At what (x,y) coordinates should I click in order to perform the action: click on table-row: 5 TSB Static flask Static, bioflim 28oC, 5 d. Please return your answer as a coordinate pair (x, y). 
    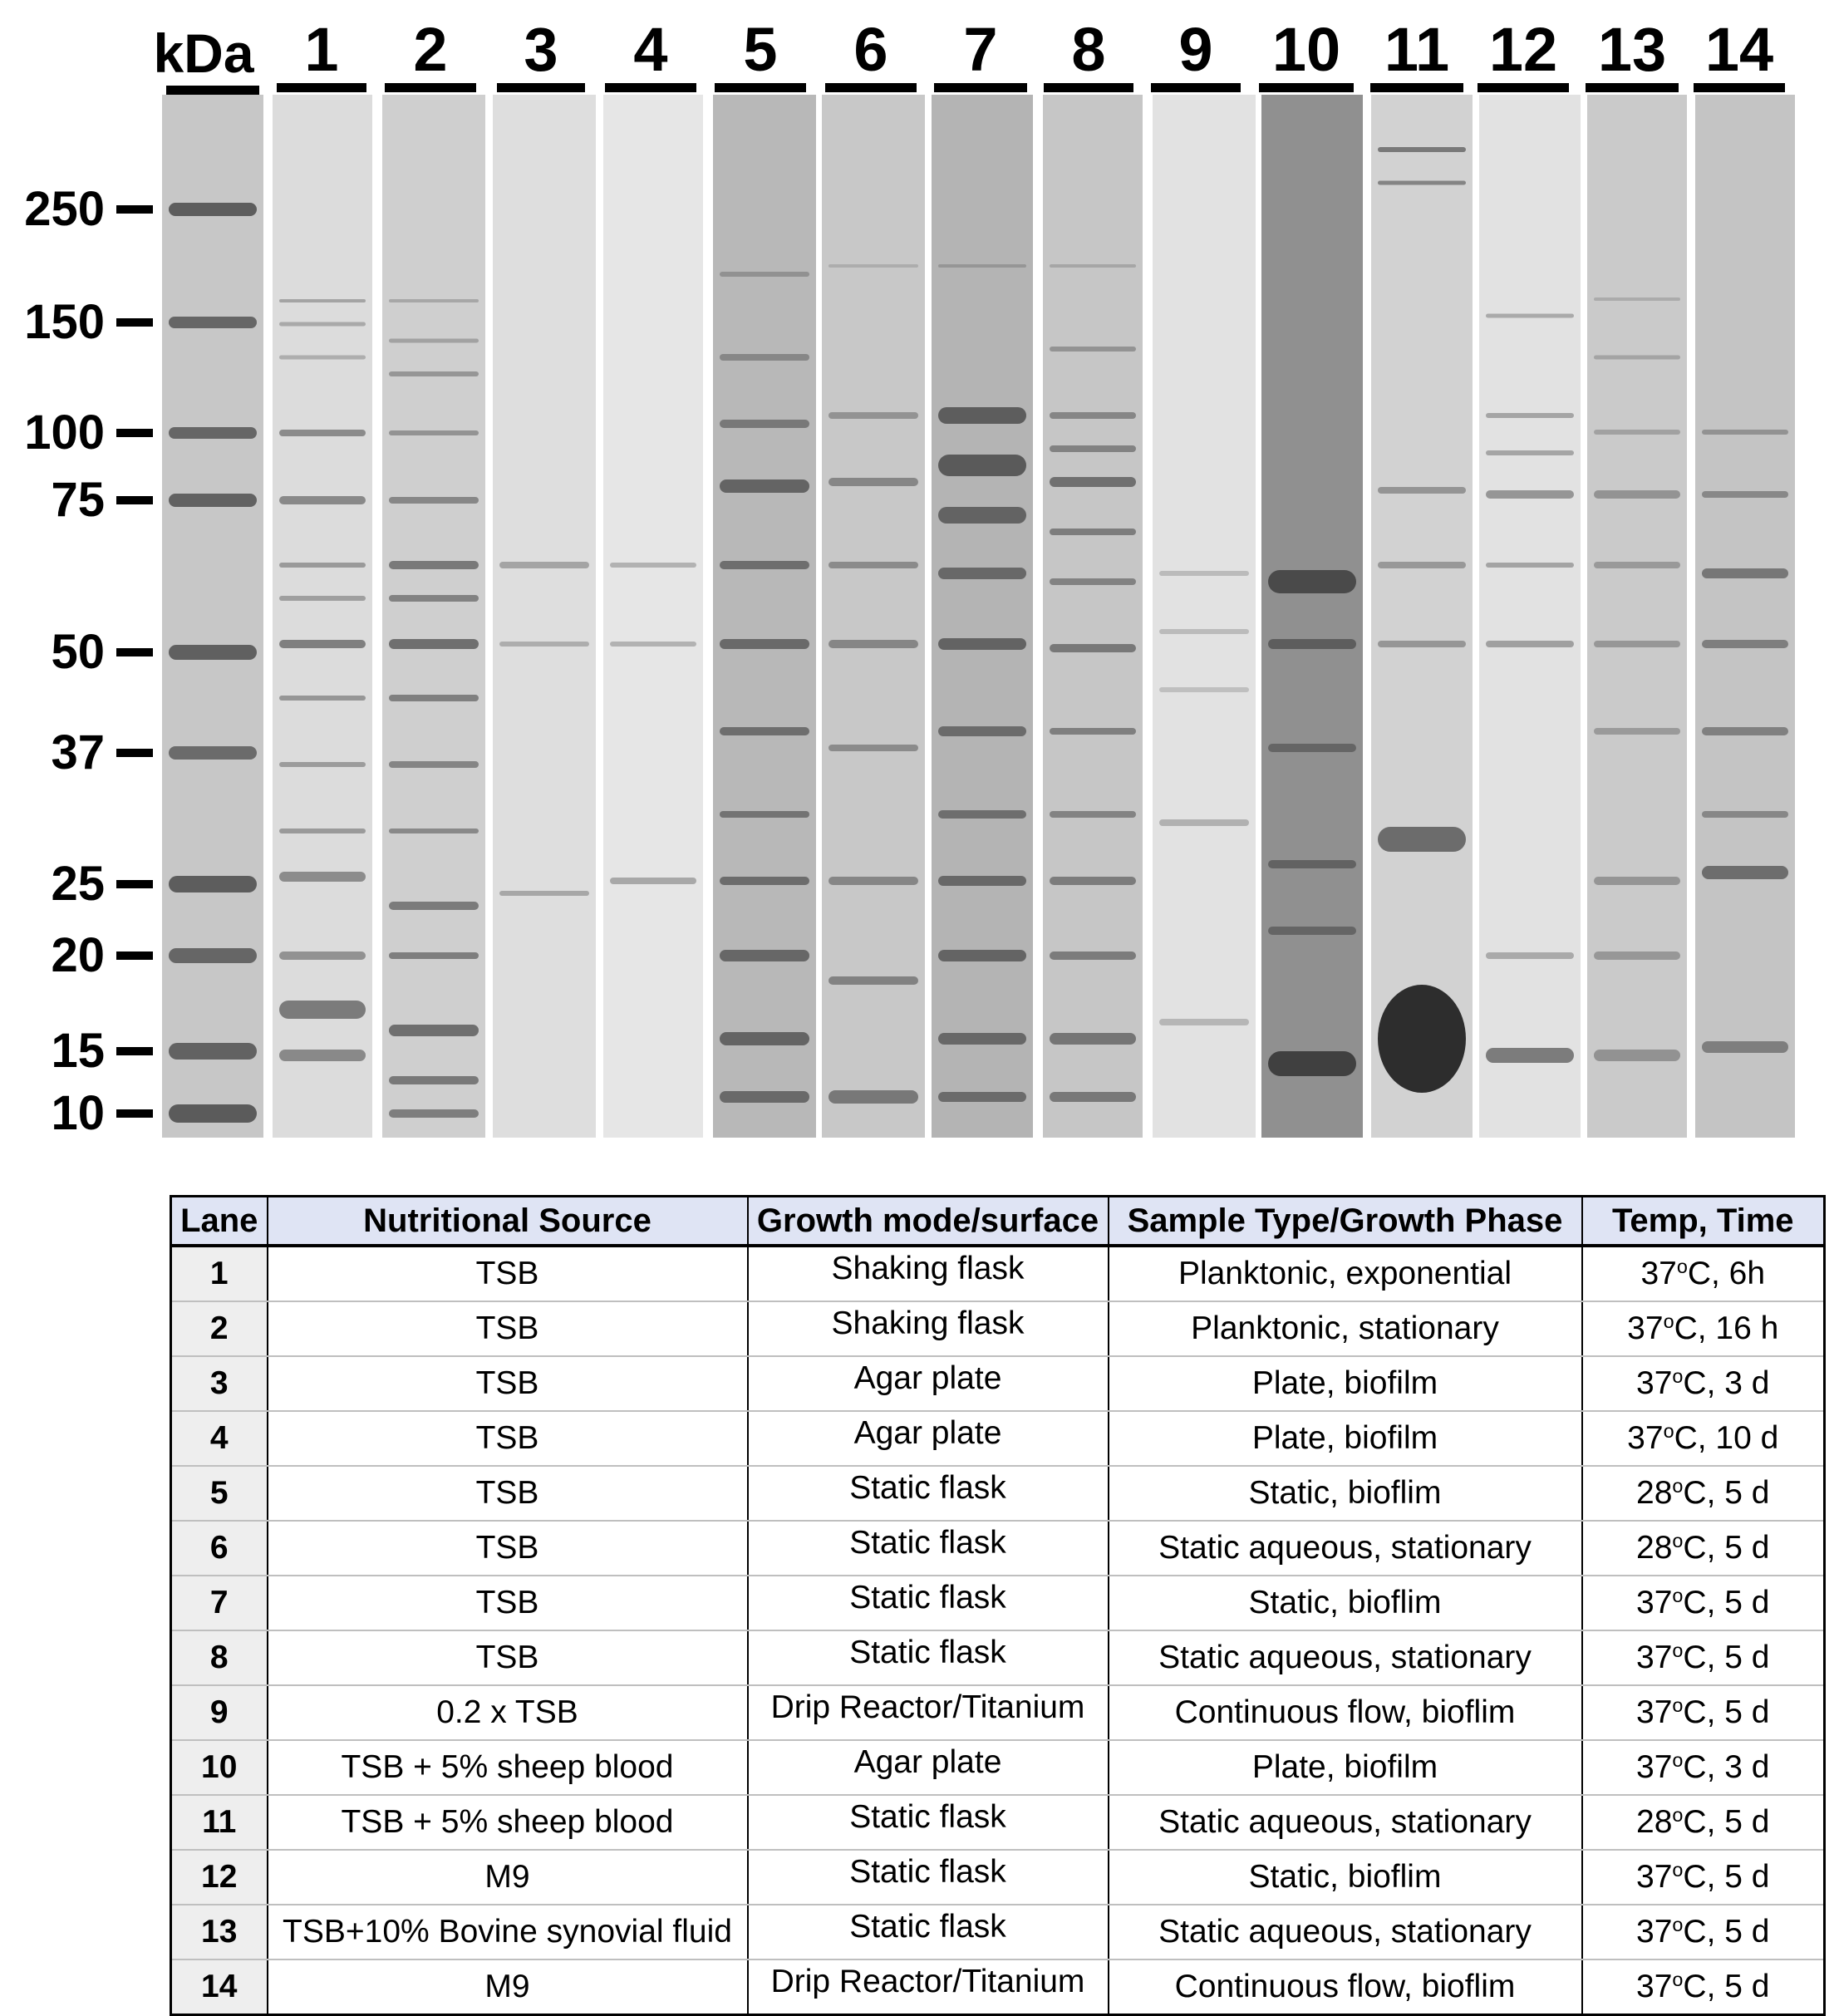
    Looking at the image, I should click on (998, 1494).